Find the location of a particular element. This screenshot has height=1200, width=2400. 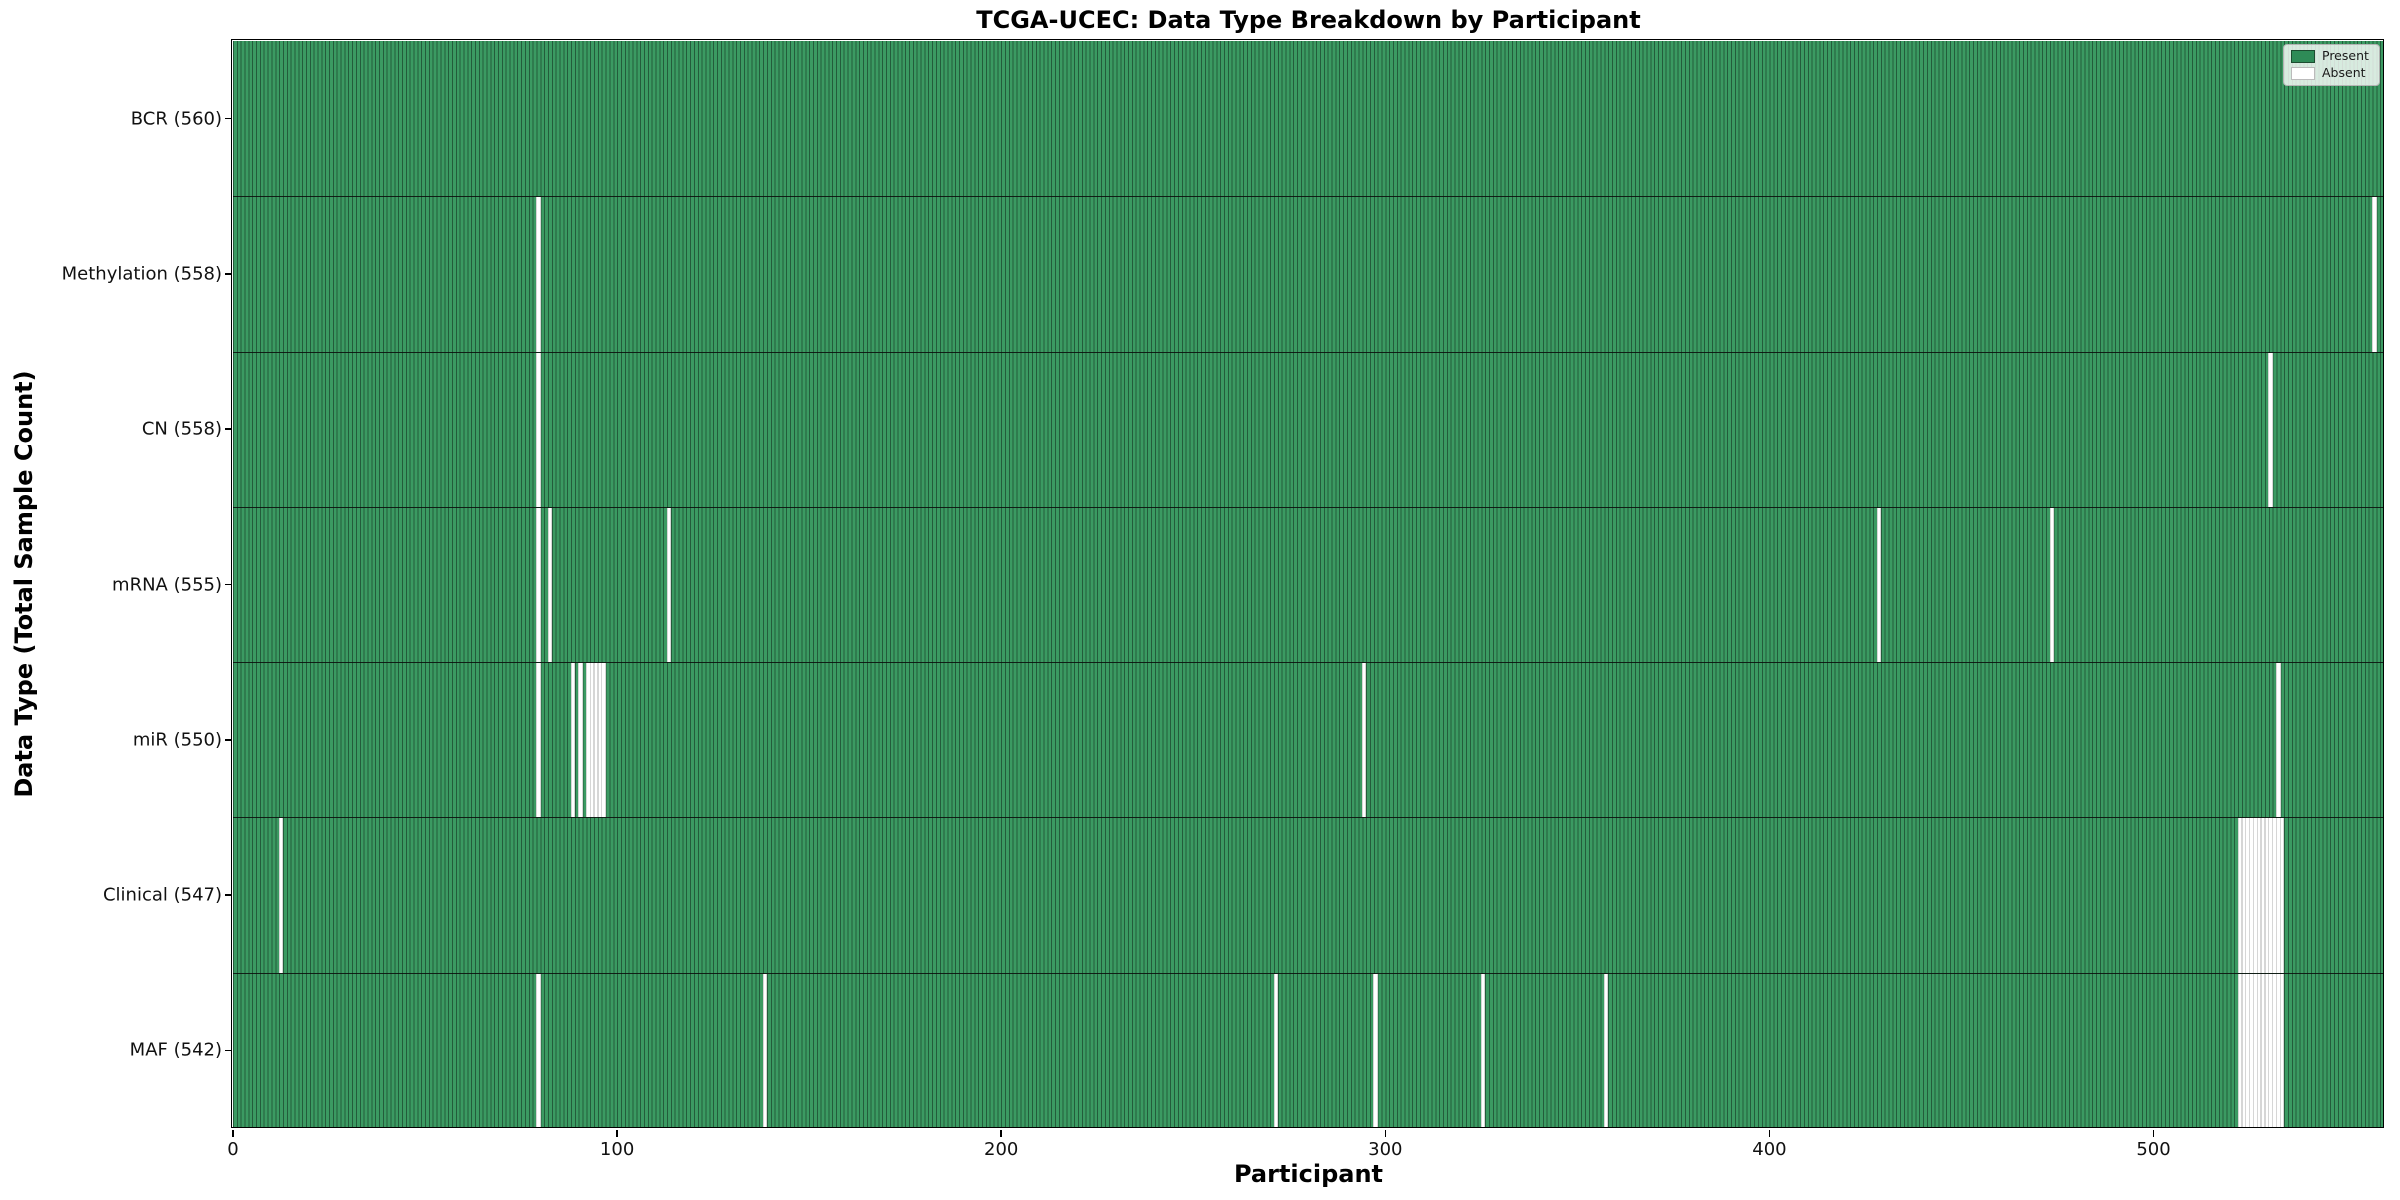

x-tick-label: 200 is located at coordinates (1001, 1149).